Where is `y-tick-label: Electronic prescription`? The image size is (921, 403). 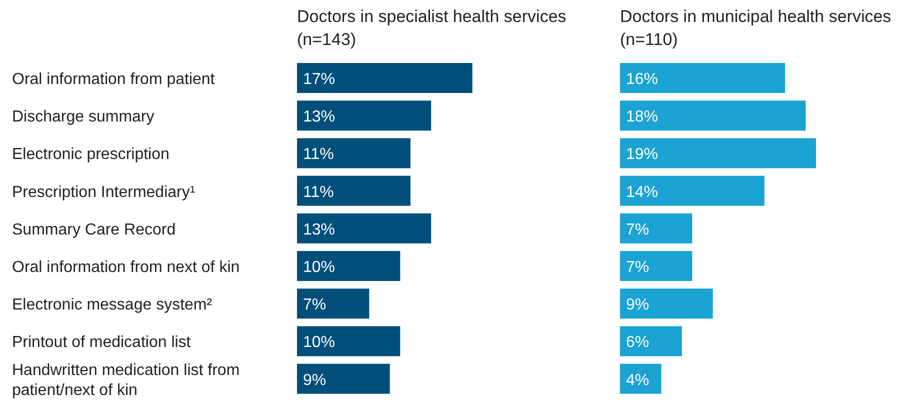 y-tick-label: Electronic prescription is located at coordinates (91, 155).